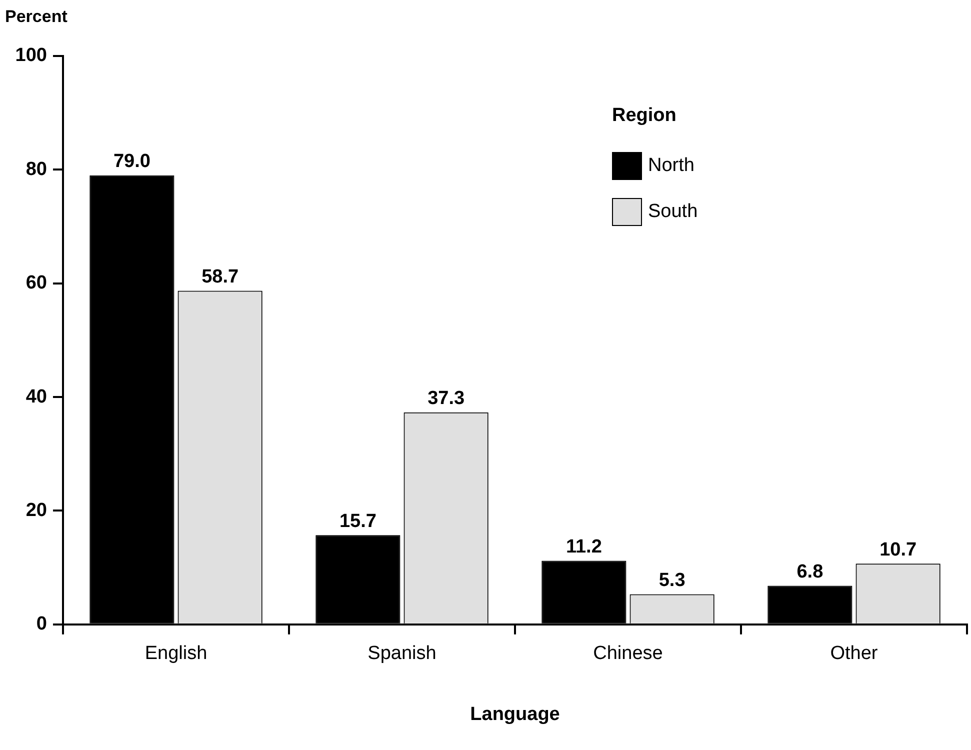  I want to click on data-label: 10.7, so click(898, 549).